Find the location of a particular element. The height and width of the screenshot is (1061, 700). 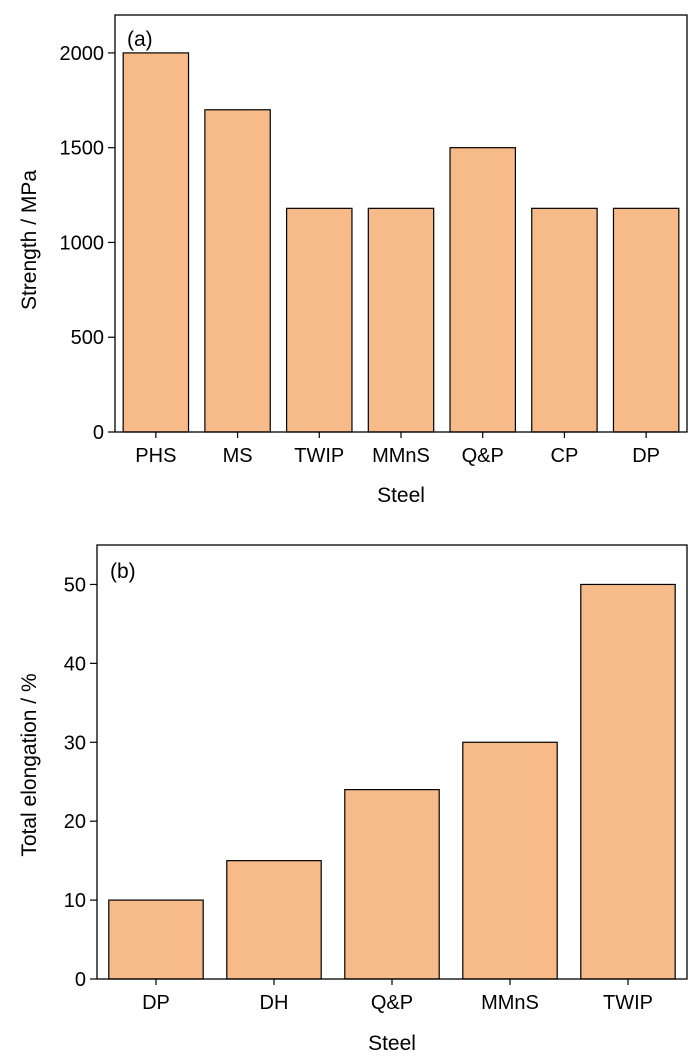

panel-a-y-axis-label: Strength / MPa is located at coordinates (29, 240).